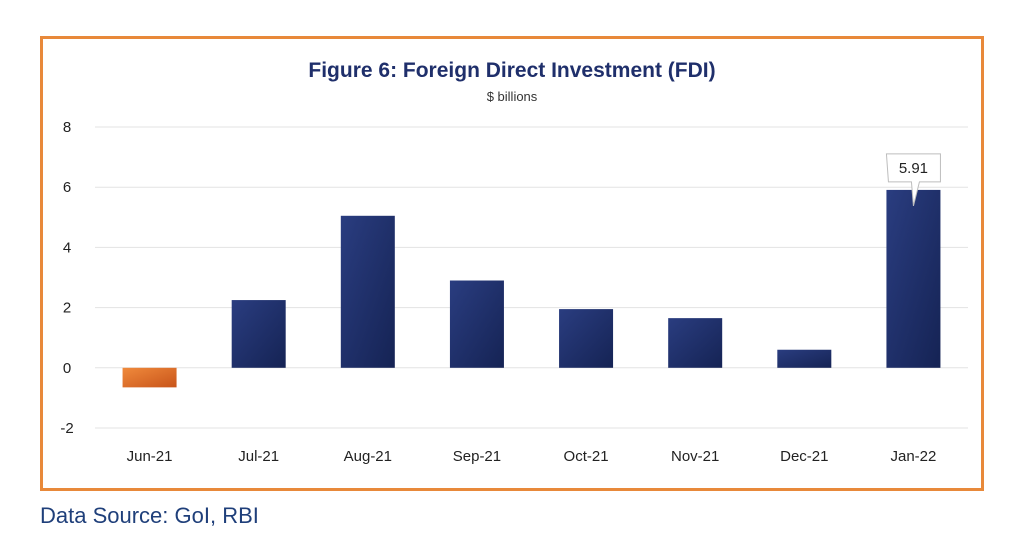  What do you see at coordinates (149, 515) in the screenshot?
I see `data-source: Data Source: GoI, RBI` at bounding box center [149, 515].